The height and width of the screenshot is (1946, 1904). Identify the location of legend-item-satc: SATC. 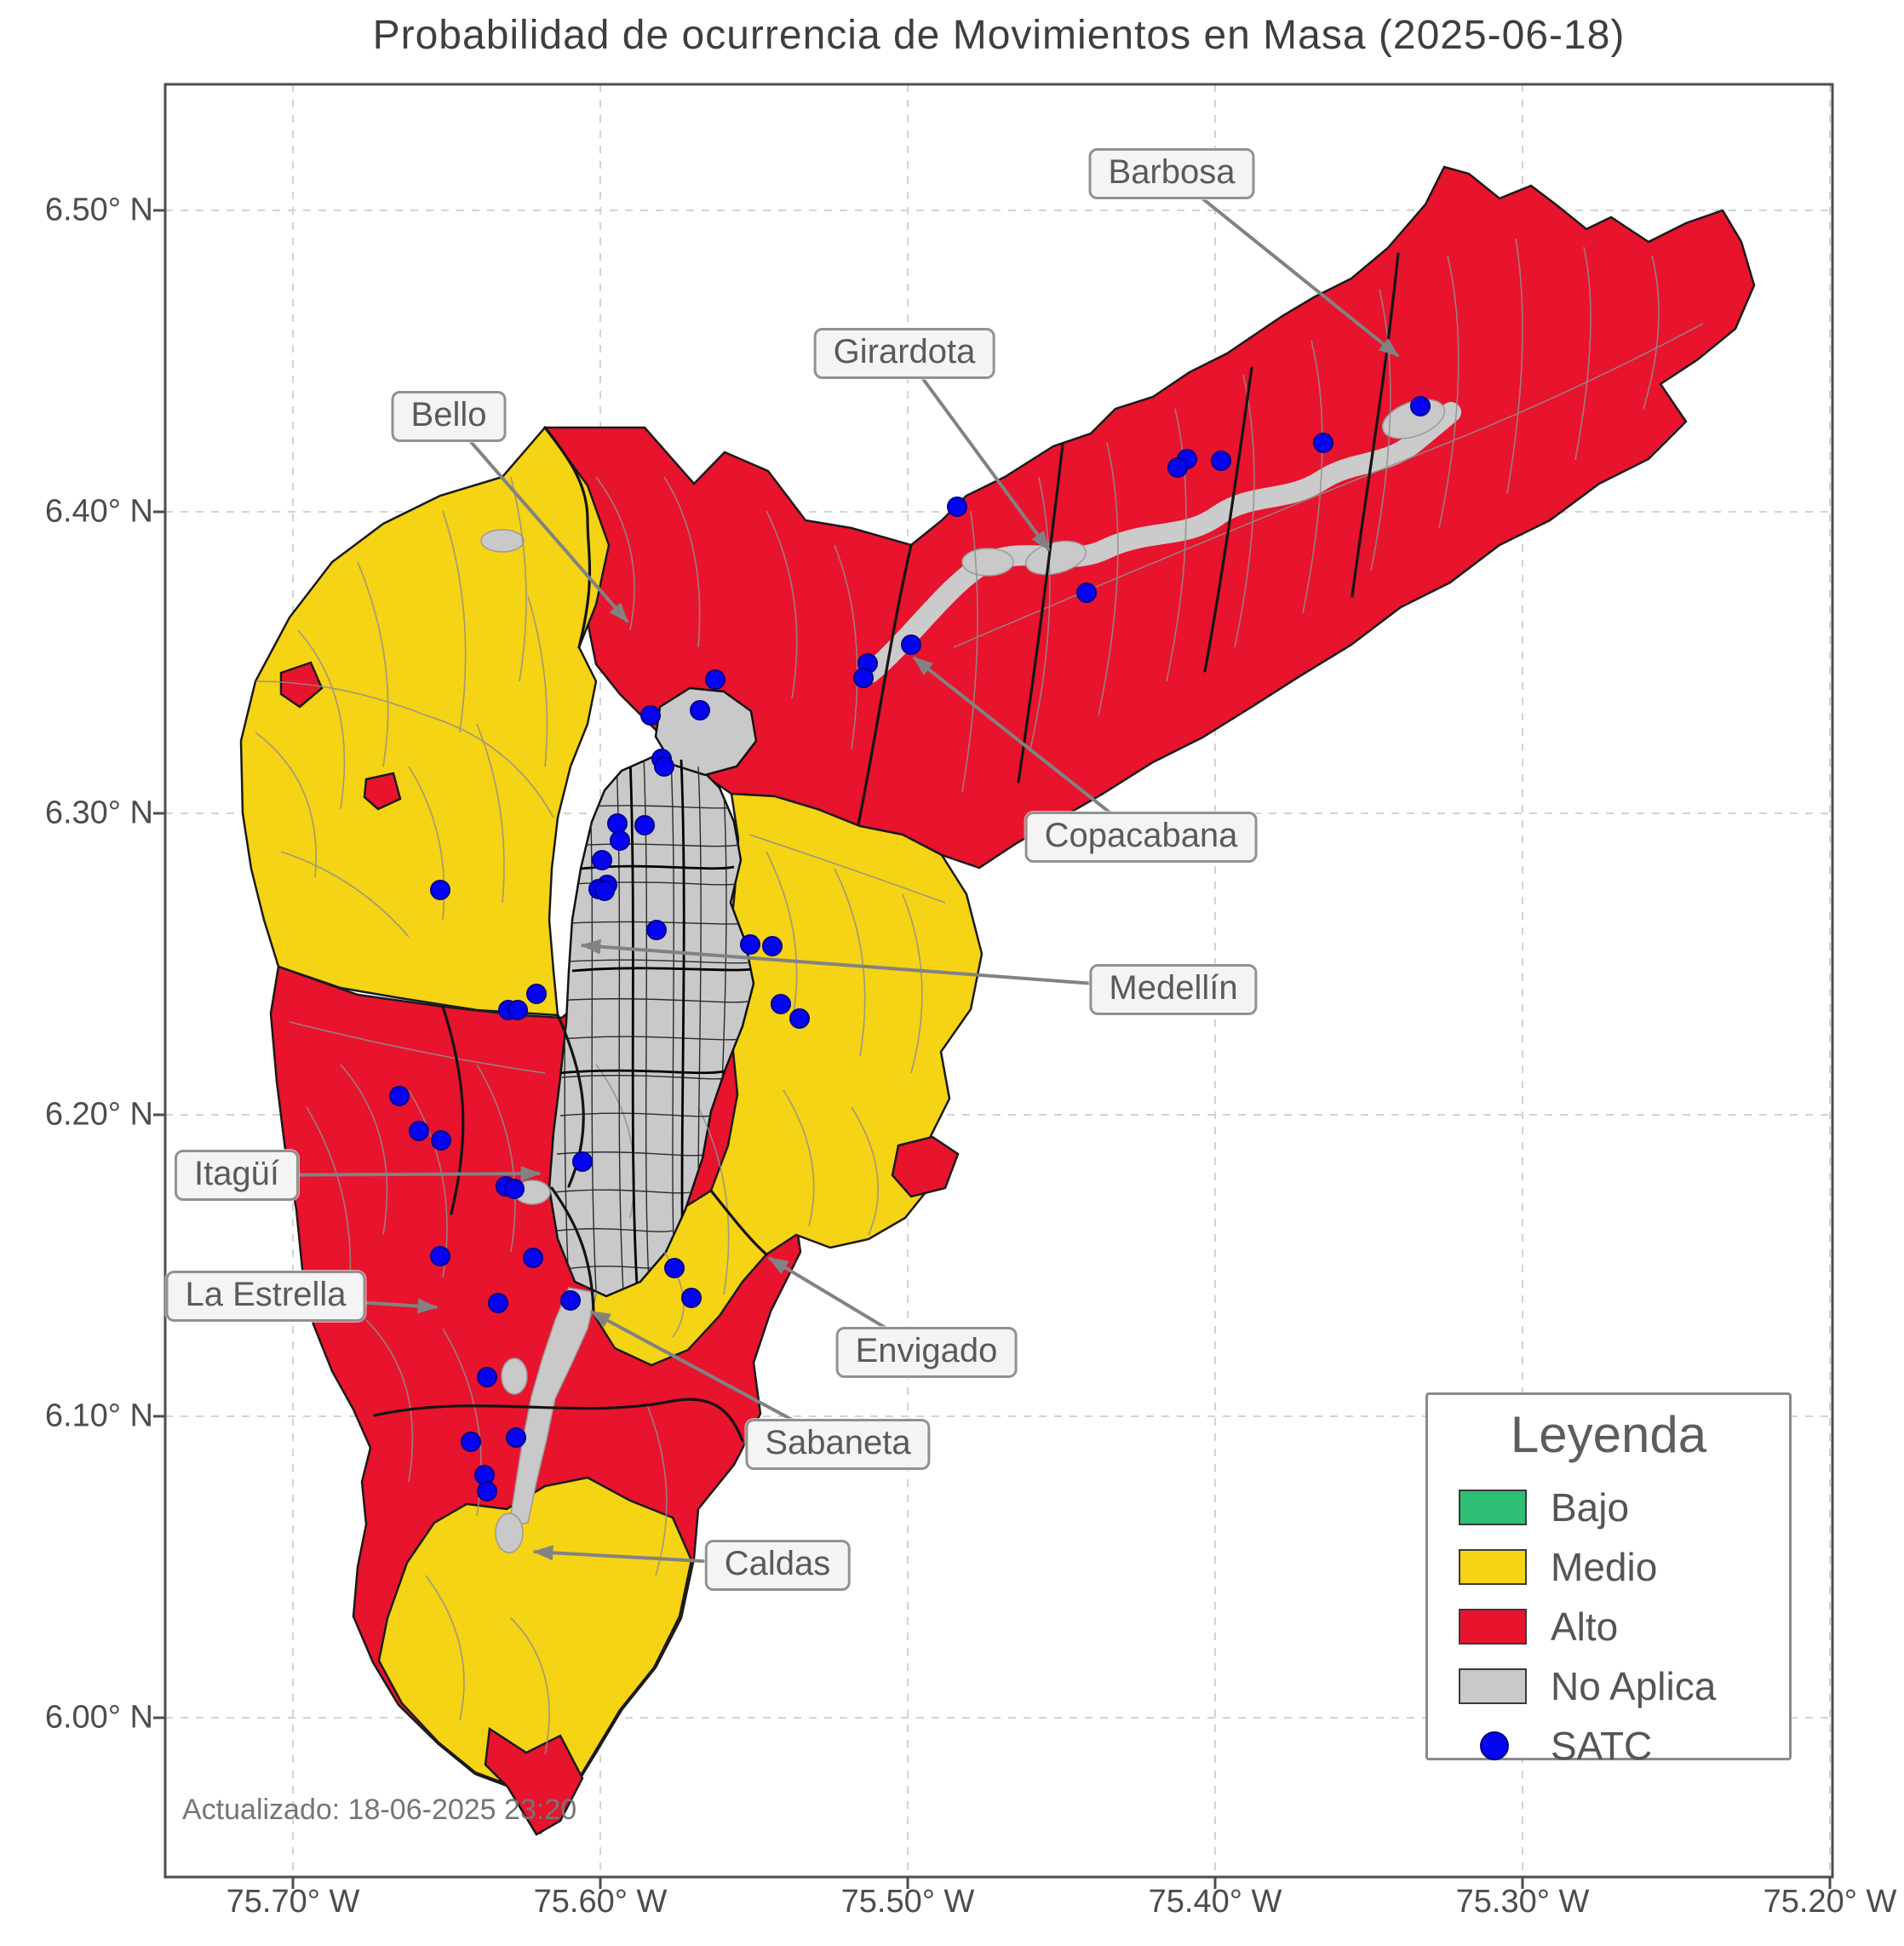
(1608, 1746).